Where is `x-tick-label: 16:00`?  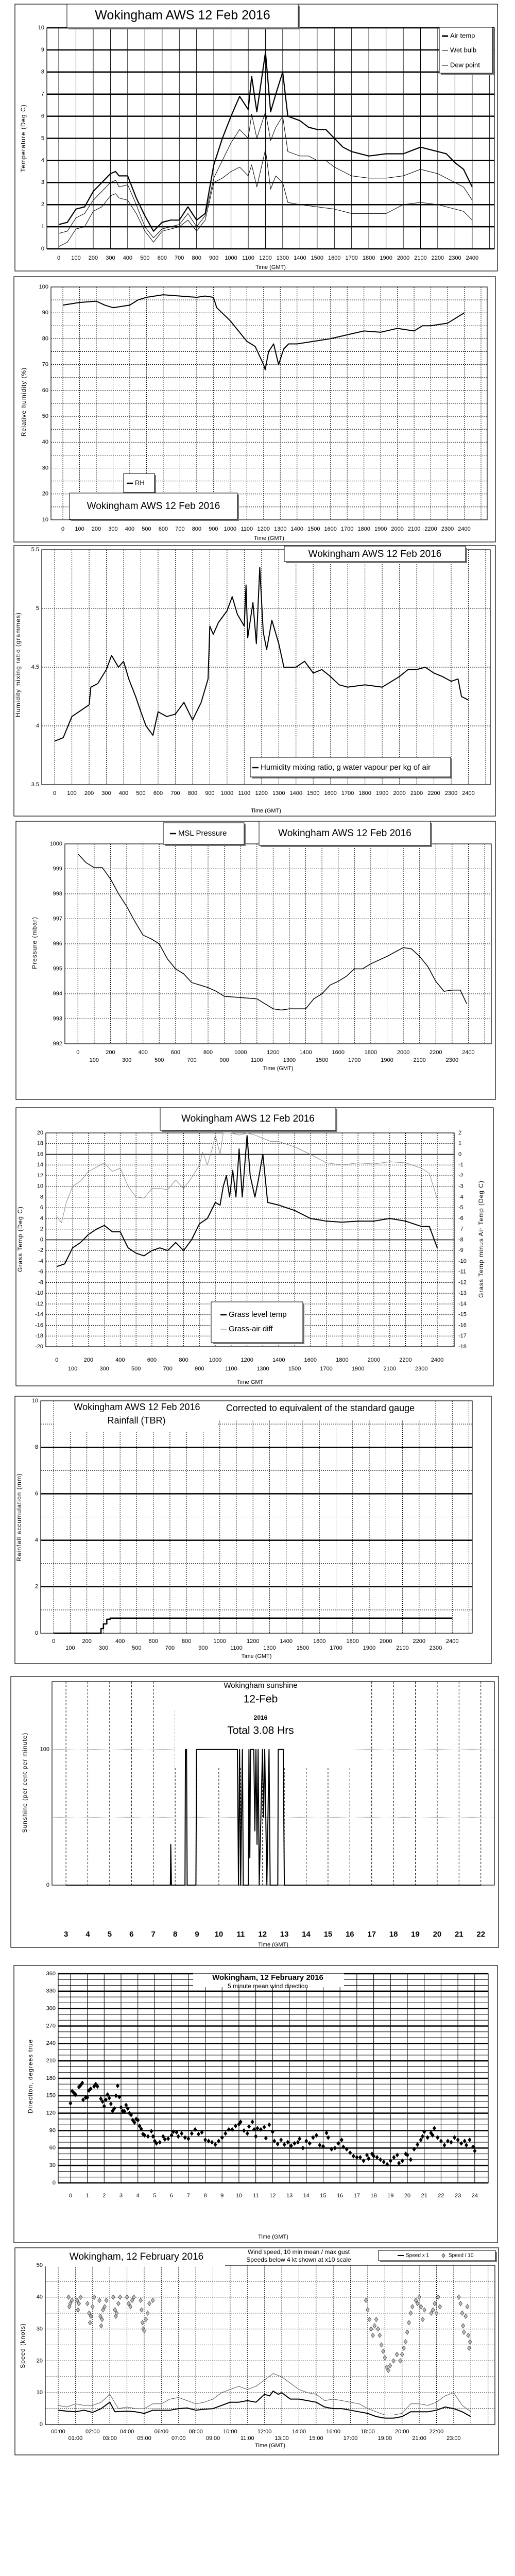
x-tick-label: 16:00 is located at coordinates (333, 2432).